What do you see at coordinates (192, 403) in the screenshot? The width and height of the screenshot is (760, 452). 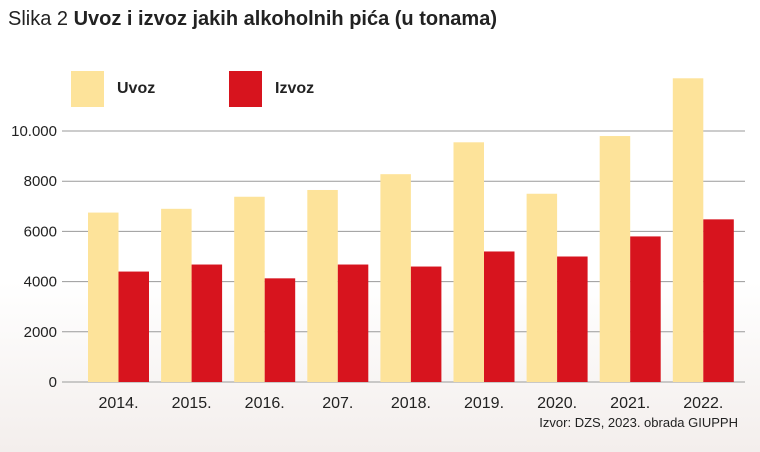 I see `x-tick-label: 2015.` at bounding box center [192, 403].